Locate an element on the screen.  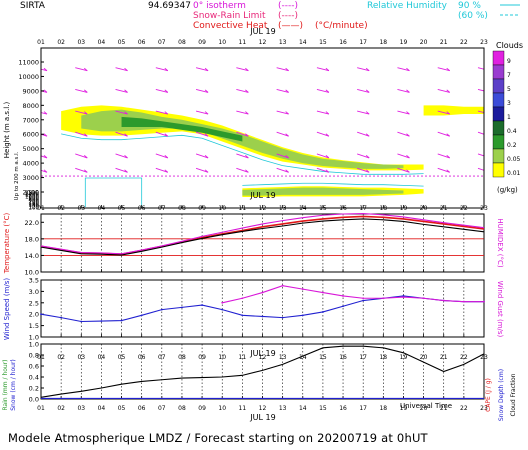
cloud-ytick-label: 2000 is located at coordinates (30, 193).